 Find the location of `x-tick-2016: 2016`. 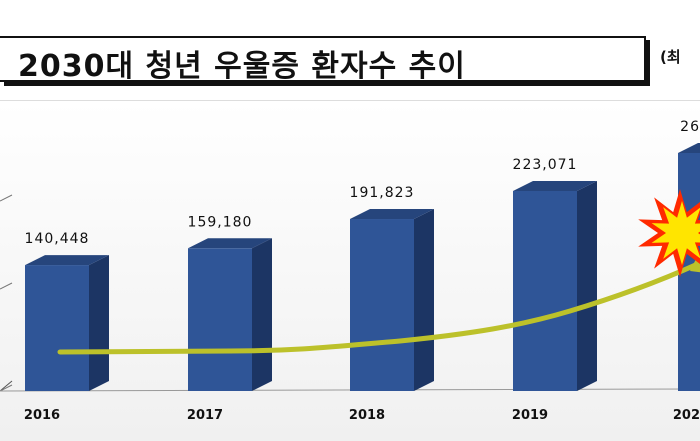

x-tick-2016: 2016 is located at coordinates (42, 415).